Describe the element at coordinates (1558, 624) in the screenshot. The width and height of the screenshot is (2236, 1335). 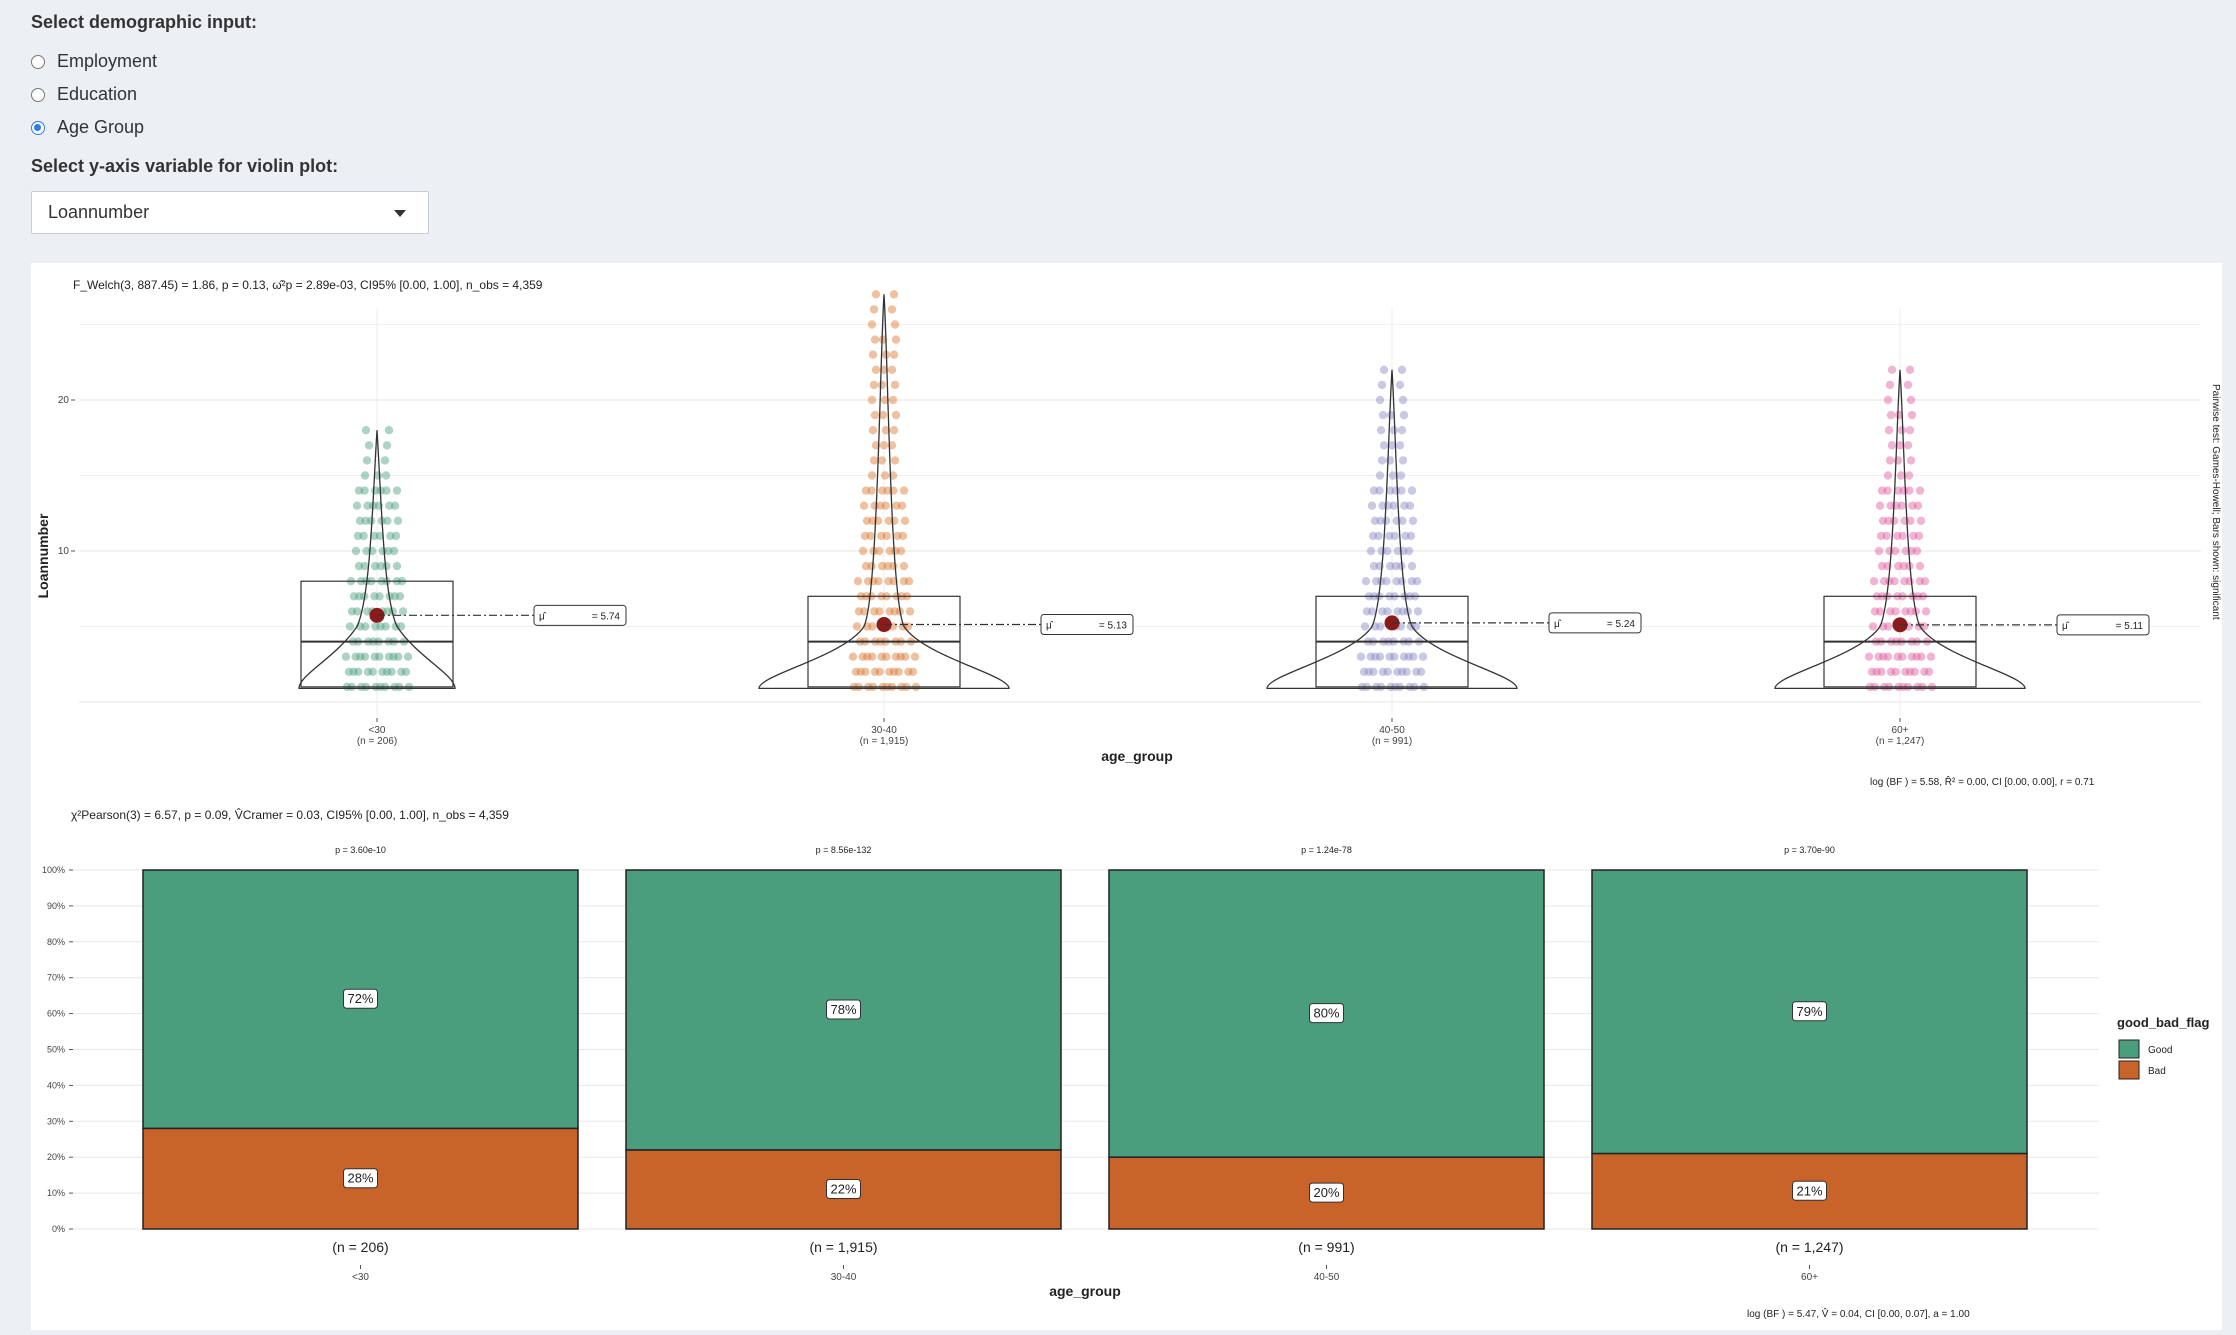
I see `violin-mean-symbol: μ̂` at that location.